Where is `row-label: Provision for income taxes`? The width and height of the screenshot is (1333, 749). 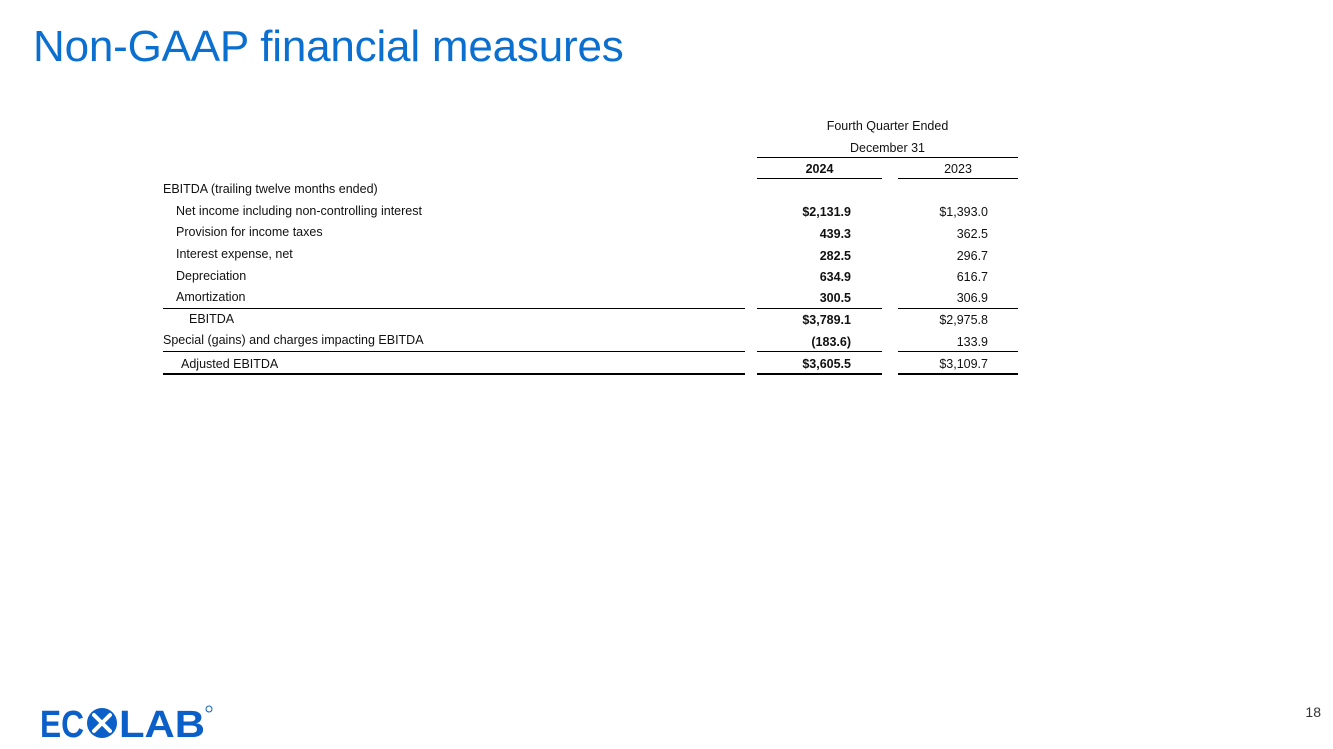
row-label: Provision for income taxes is located at coordinates (249, 232).